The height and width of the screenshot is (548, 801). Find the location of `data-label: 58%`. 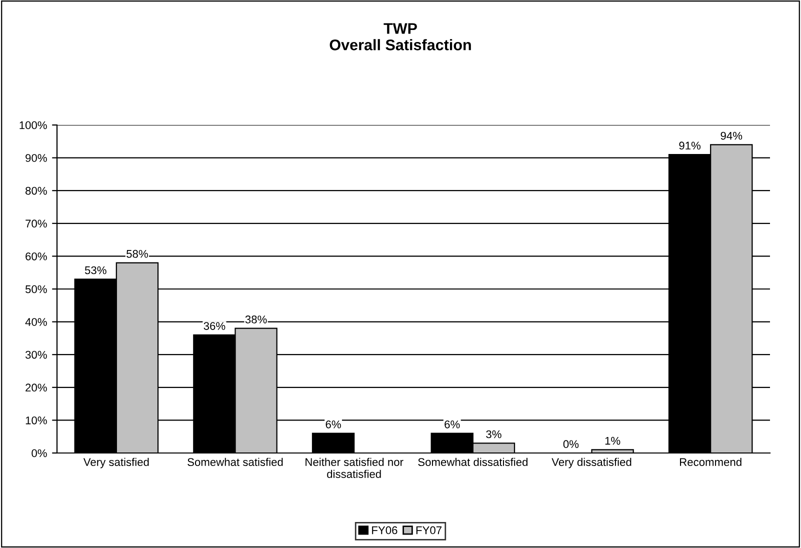

data-label: 58% is located at coordinates (137, 254).